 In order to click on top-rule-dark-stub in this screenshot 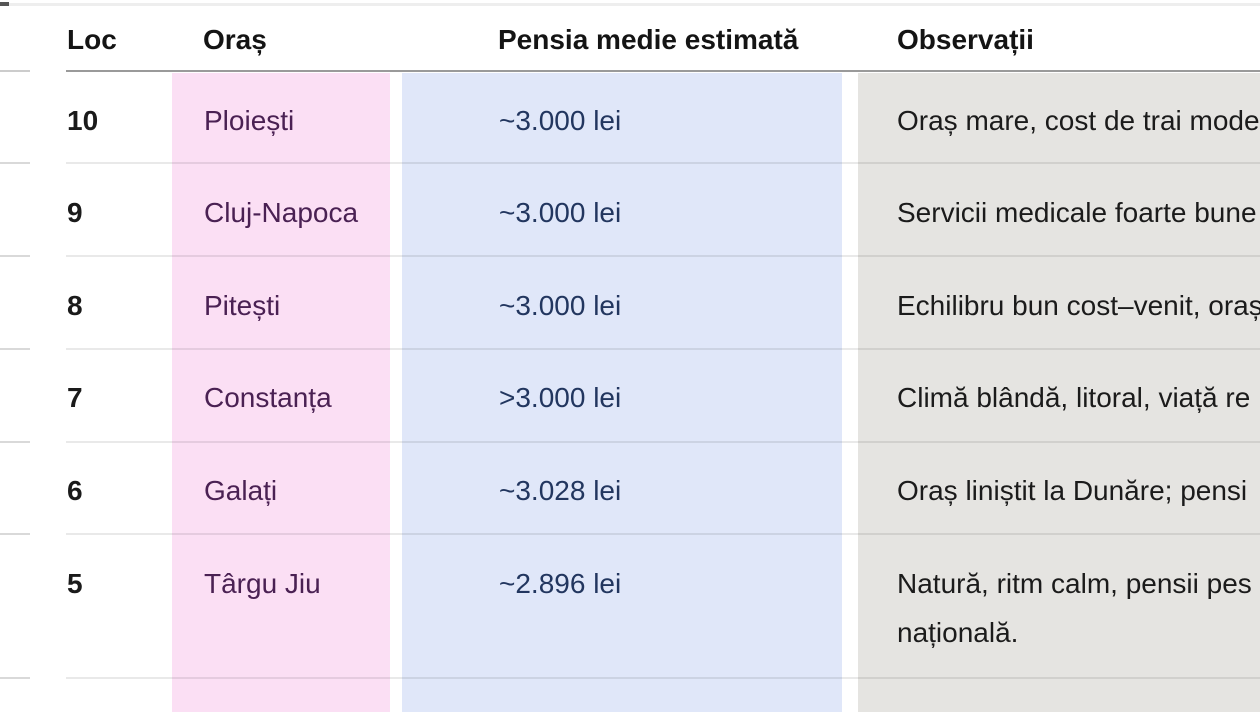, I will do `click(4, 4)`.